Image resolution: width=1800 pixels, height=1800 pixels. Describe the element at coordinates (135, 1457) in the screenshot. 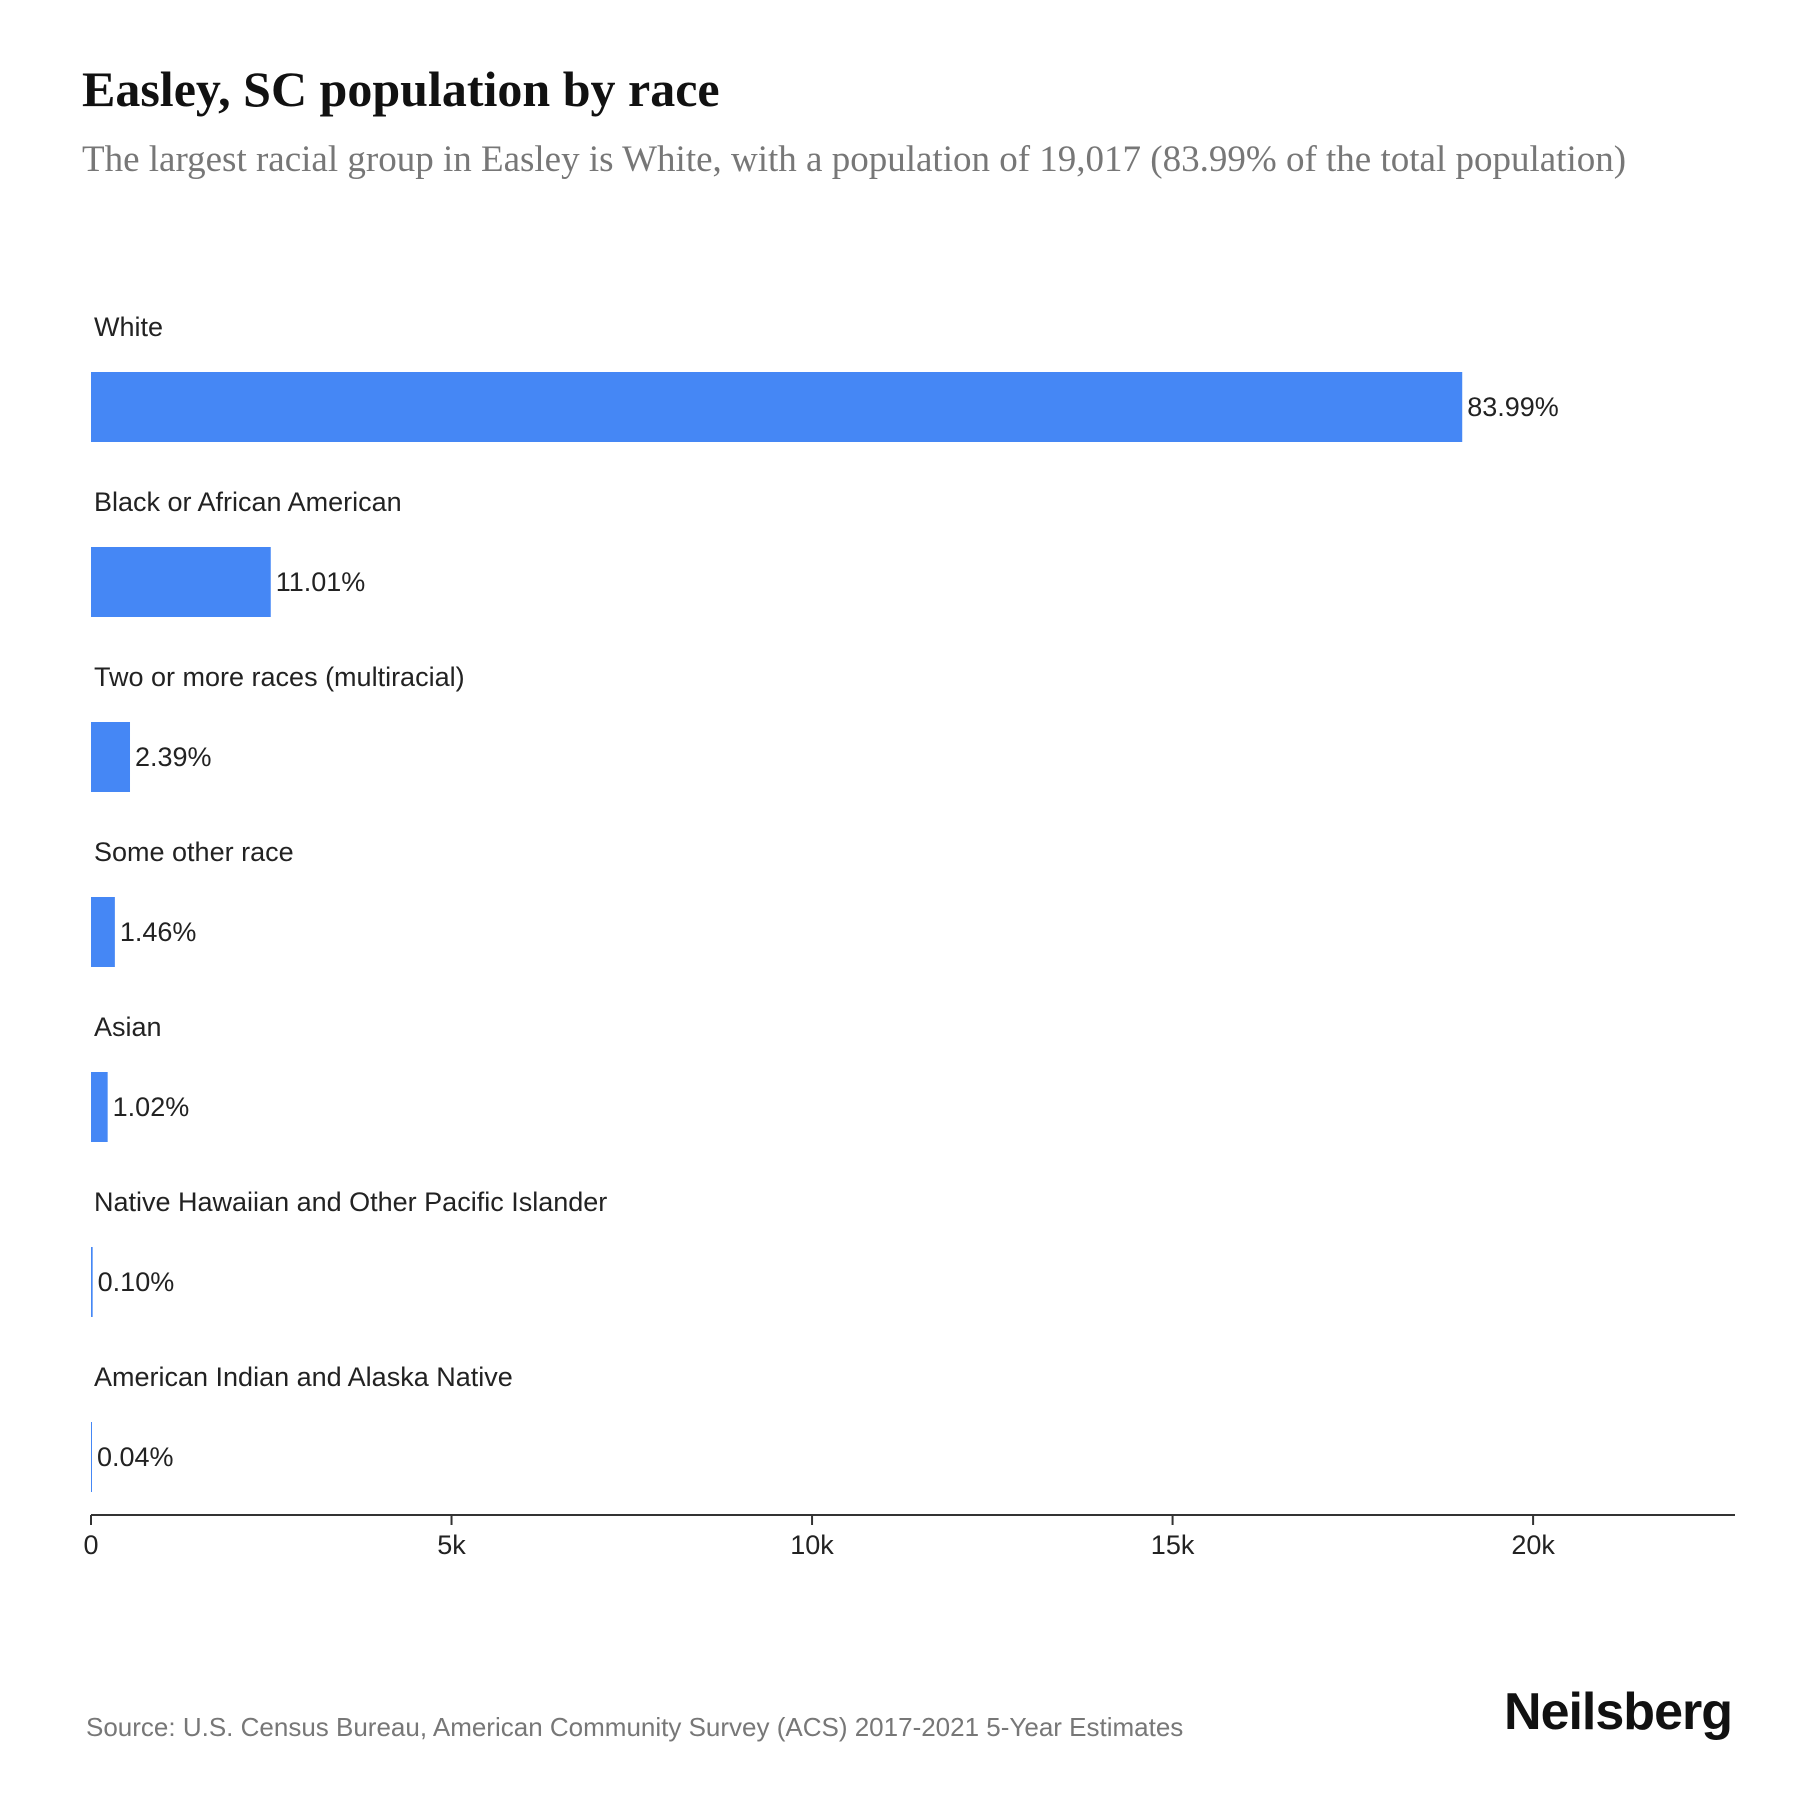

I see `value-label: 0.04%` at that location.